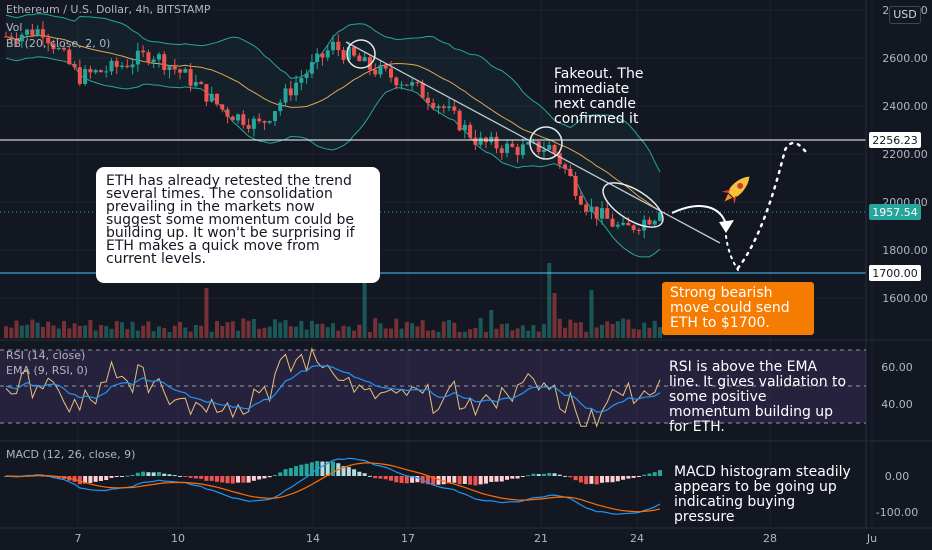 Image resolution: width=932 pixels, height=550 pixels. I want to click on time-tick-2: 14, so click(313, 538).